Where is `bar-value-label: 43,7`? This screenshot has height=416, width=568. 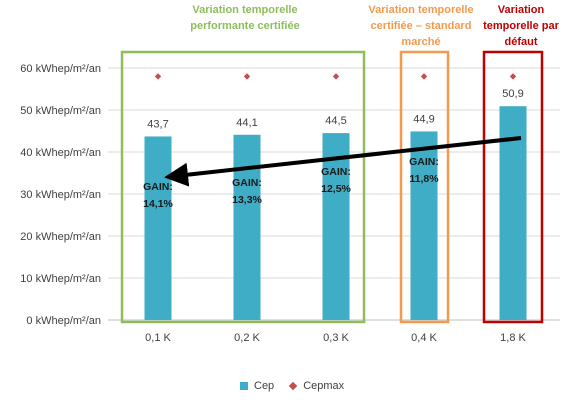
bar-value-label: 43,7 is located at coordinates (157, 124).